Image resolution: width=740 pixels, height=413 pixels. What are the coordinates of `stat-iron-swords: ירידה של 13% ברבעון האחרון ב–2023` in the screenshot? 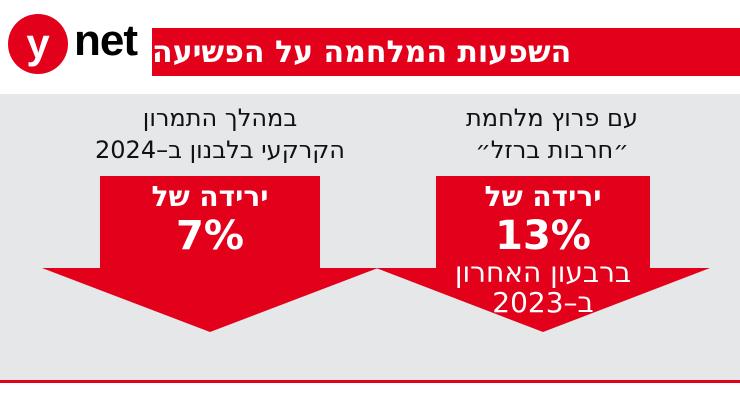 It's located at (543, 249).